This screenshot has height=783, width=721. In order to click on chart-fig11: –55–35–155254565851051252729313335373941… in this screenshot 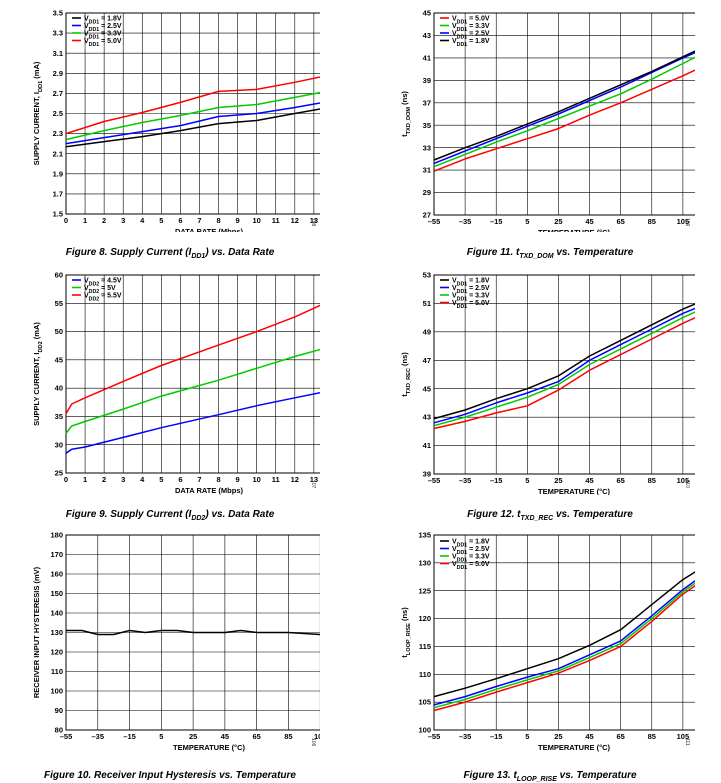, I will do `click(557, 120)`.